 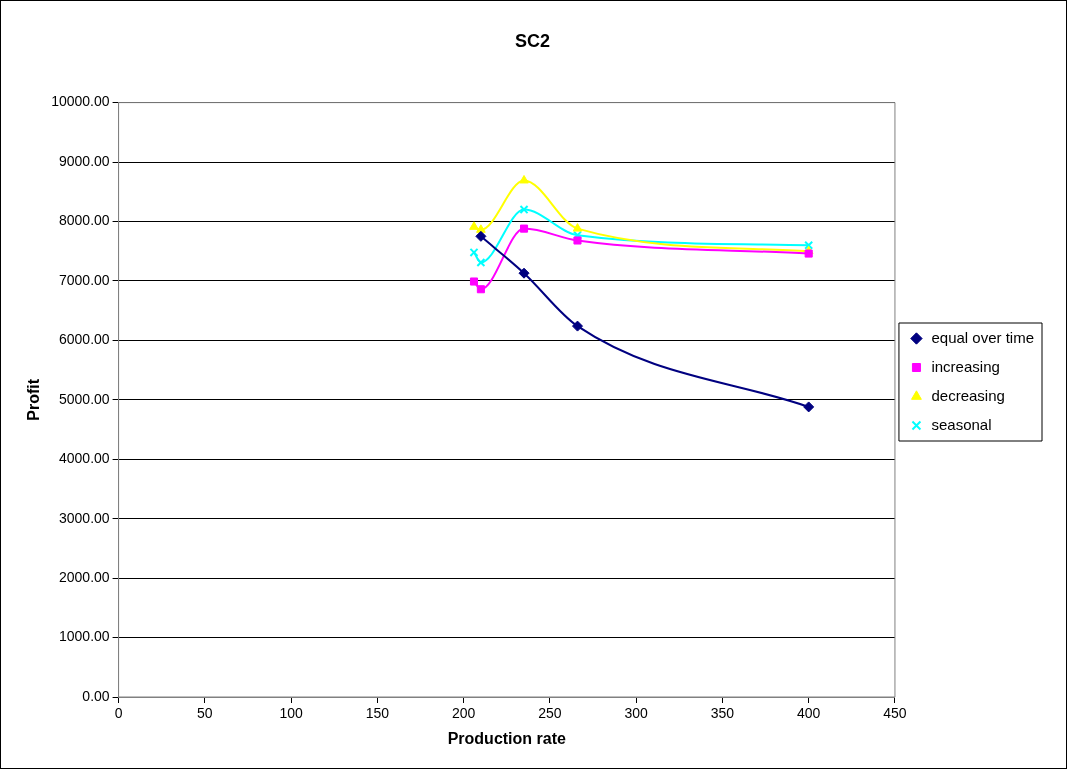 I want to click on x-tick-label: 50, so click(x=205, y=713).